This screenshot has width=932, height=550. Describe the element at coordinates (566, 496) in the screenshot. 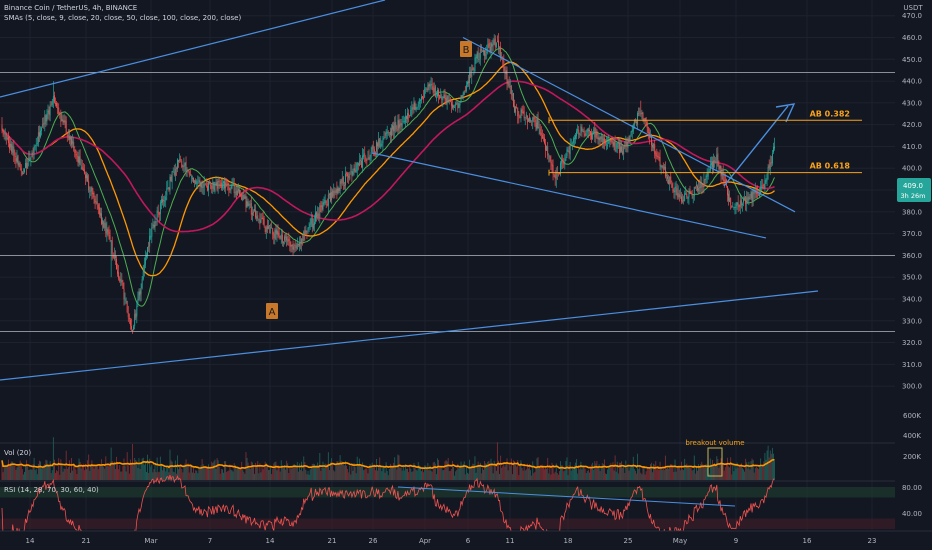

I see `rsi-trendline` at that location.